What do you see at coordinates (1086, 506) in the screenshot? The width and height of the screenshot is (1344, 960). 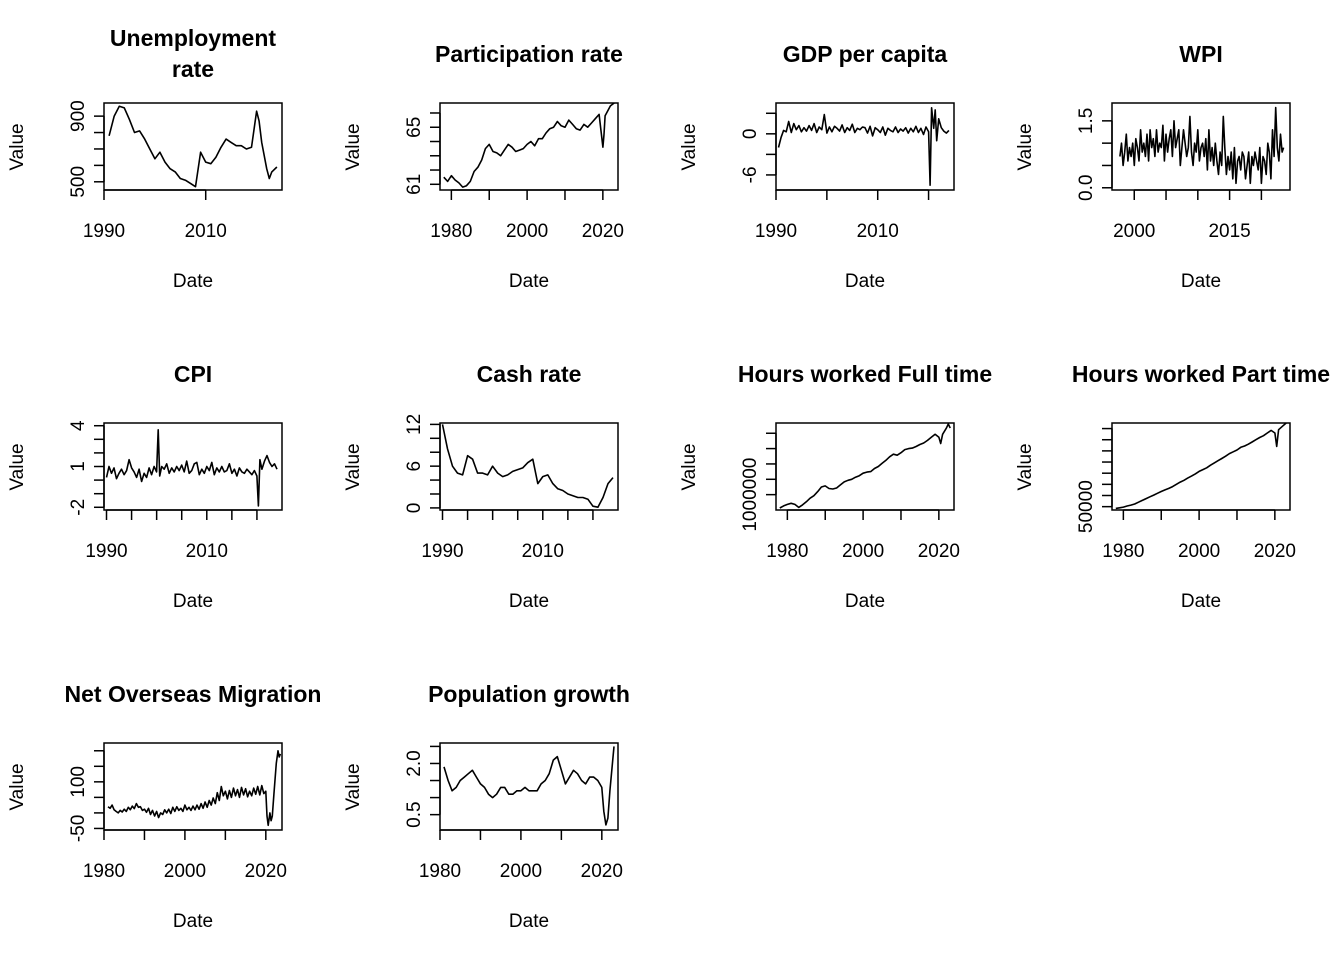 I see `y-tick-label: 50000` at bounding box center [1086, 506].